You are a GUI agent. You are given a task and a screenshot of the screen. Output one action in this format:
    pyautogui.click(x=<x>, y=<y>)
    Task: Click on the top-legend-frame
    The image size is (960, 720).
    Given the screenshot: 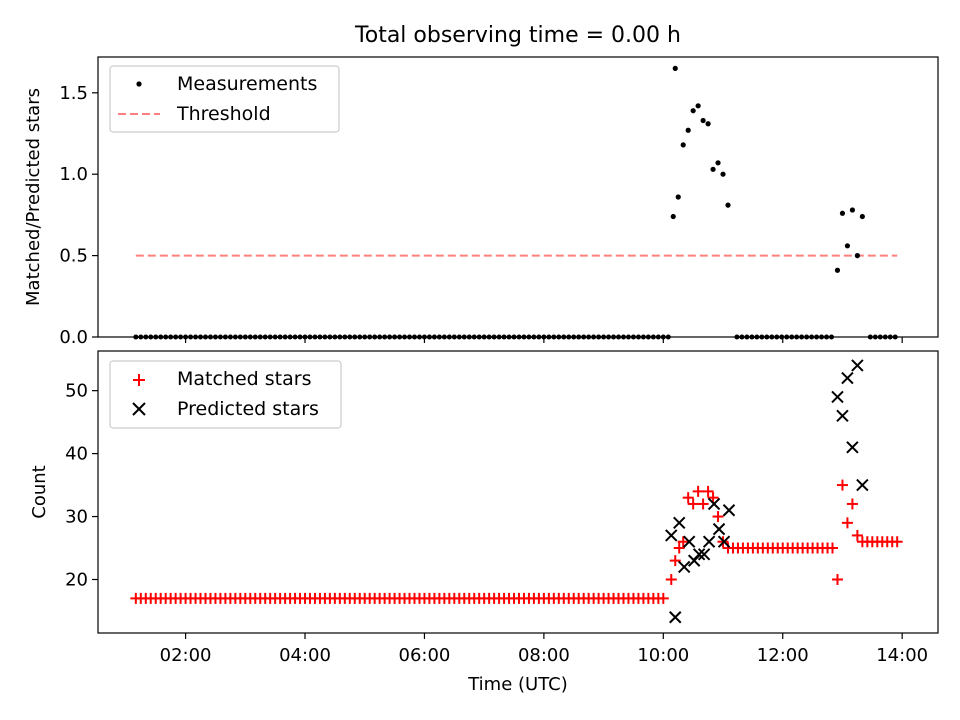 What is the action you would take?
    pyautogui.click(x=224, y=99)
    